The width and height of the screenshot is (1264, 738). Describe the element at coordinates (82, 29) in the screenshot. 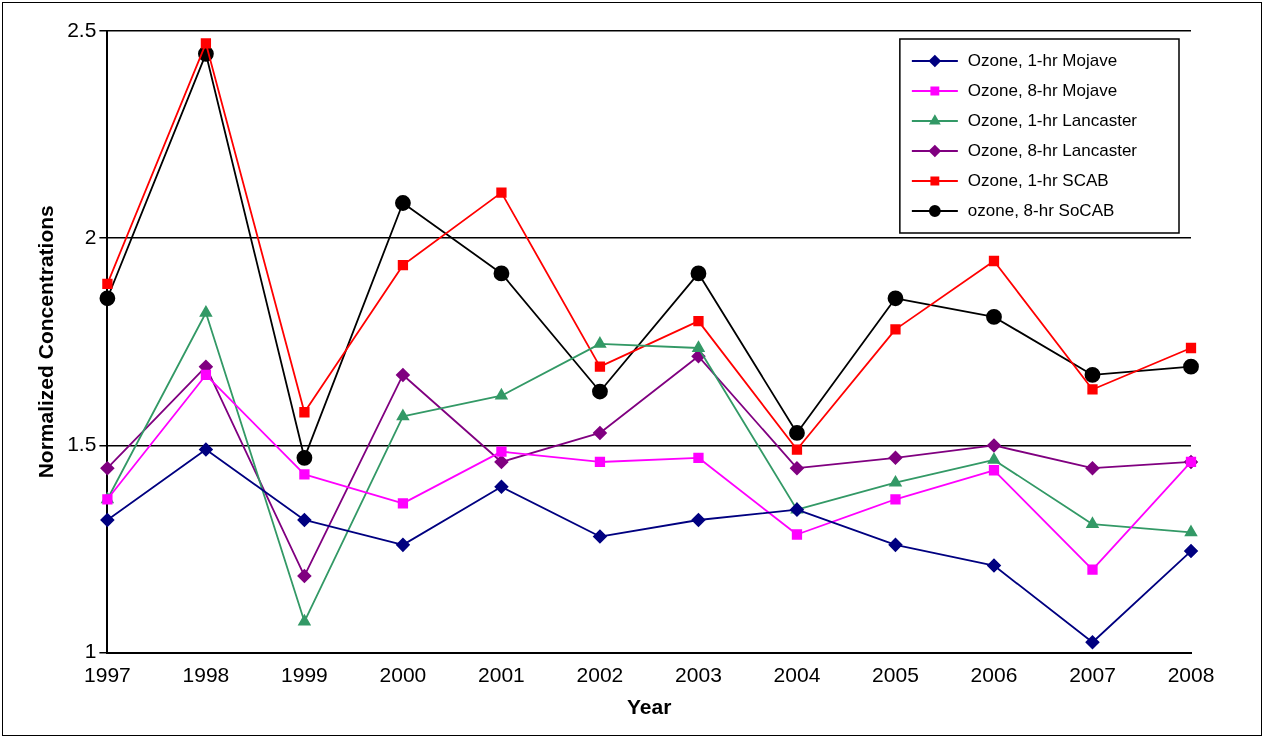

I see `y-tick-label: 2.5` at that location.